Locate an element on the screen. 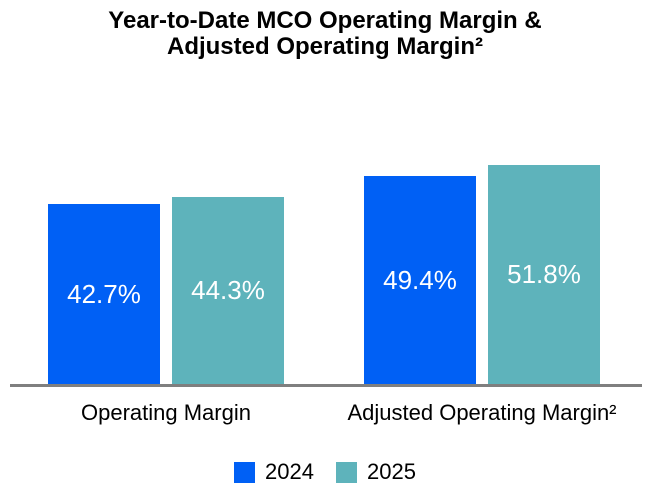 Image resolution: width=650 pixels, height=500 pixels. bar-2025-category-1: 44.3% is located at coordinates (228, 290).